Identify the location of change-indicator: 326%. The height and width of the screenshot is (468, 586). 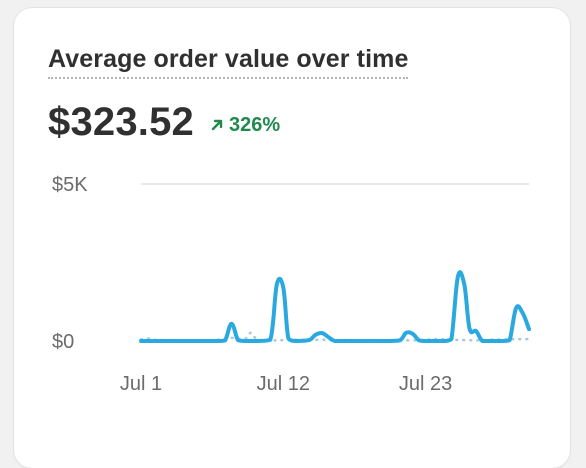
(245, 125).